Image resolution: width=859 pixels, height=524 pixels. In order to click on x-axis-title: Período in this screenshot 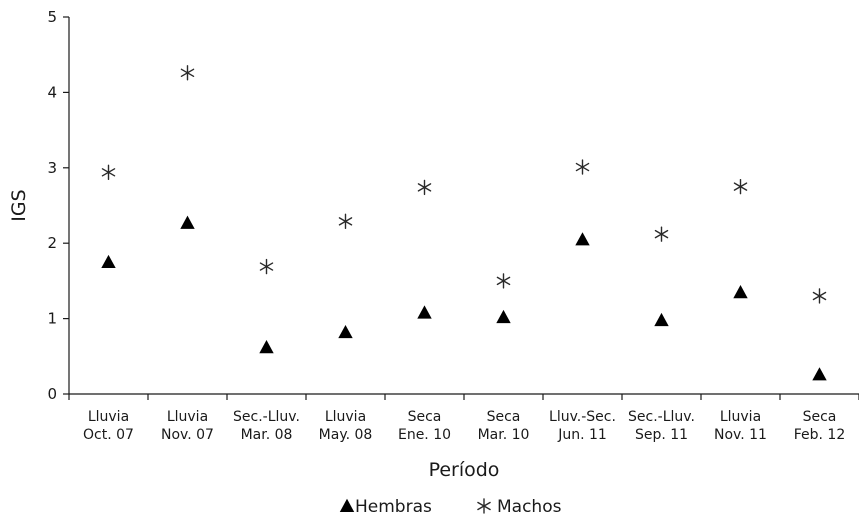, I will do `click(464, 470)`.